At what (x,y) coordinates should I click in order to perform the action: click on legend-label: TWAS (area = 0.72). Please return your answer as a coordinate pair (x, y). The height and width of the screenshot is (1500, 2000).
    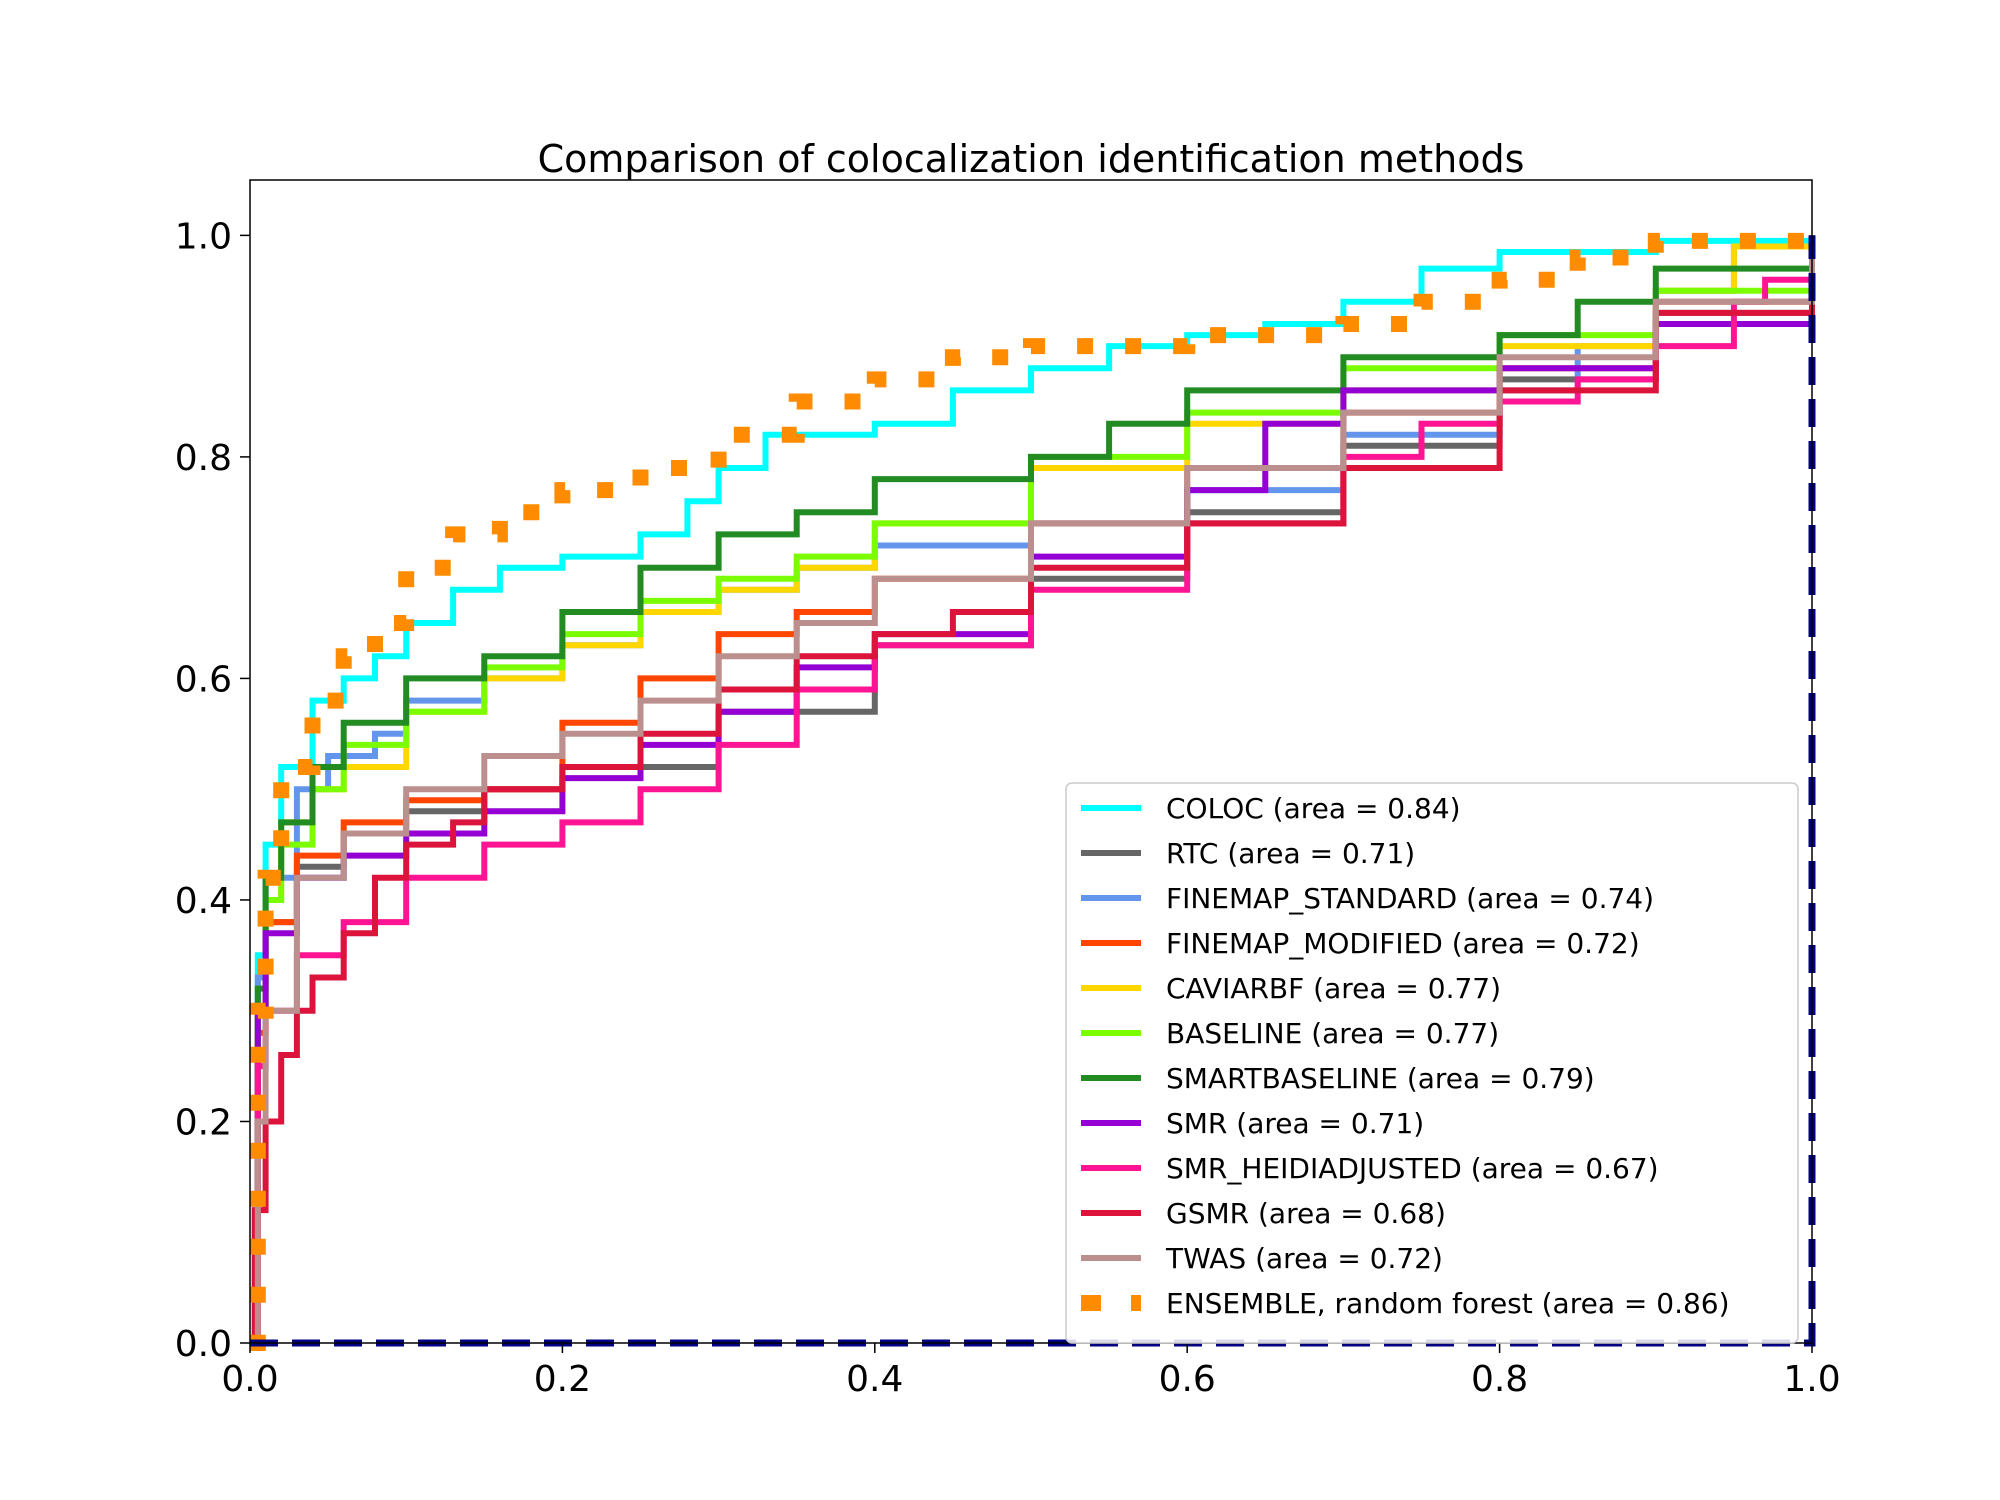
    Looking at the image, I should click on (1304, 1258).